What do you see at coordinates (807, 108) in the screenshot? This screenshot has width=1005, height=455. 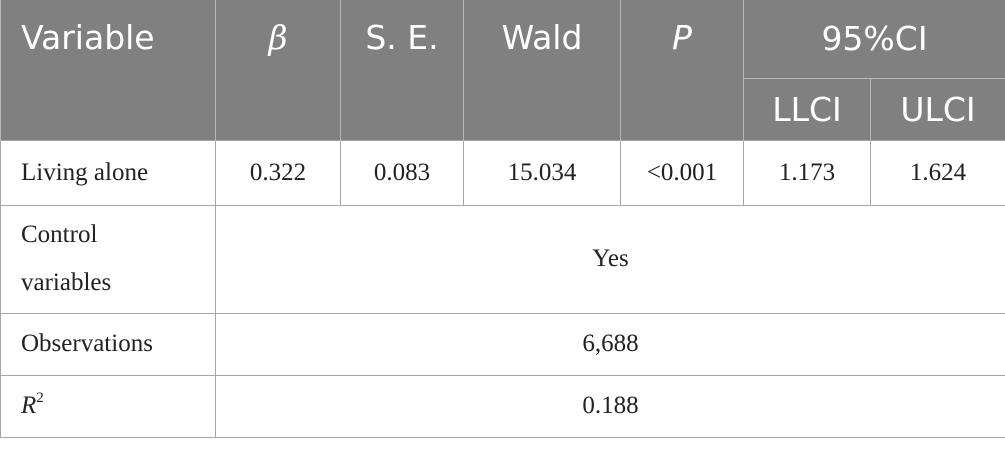 I see `subheader-cell: LLCI` at bounding box center [807, 108].